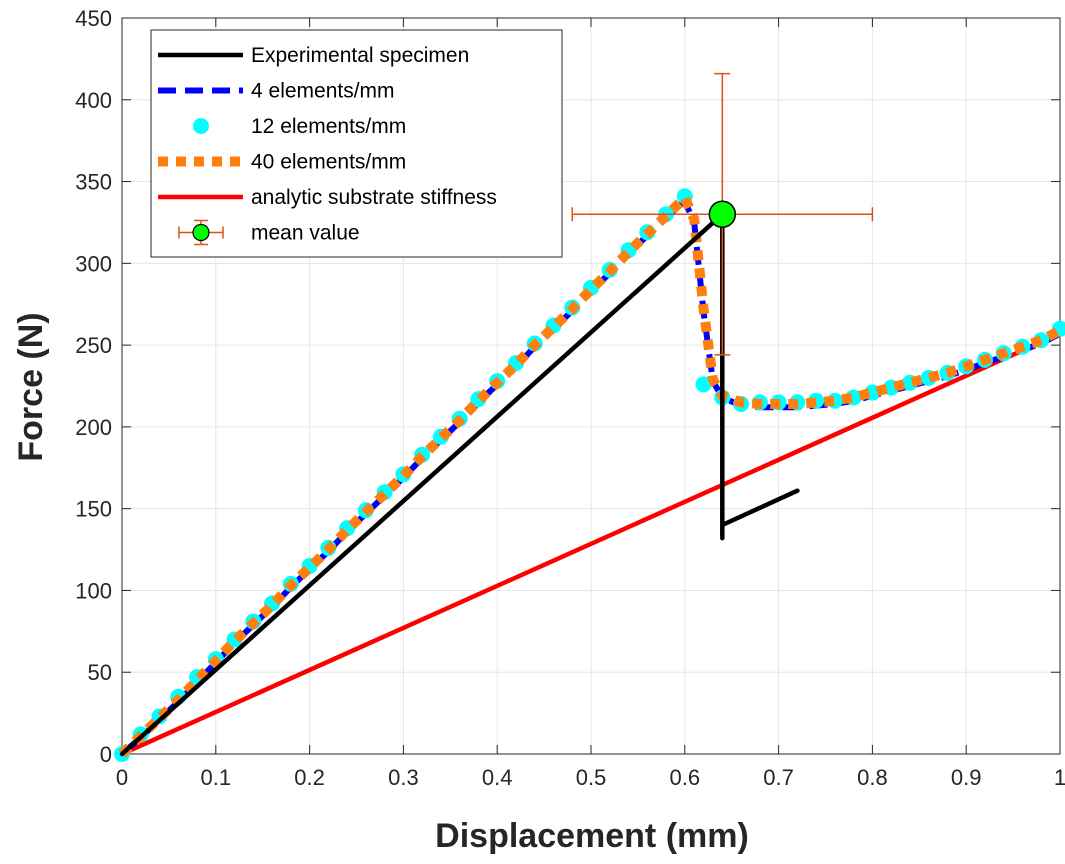 This screenshot has height=864, width=1065. Describe the element at coordinates (703, 384) in the screenshot. I see `data-point` at that location.